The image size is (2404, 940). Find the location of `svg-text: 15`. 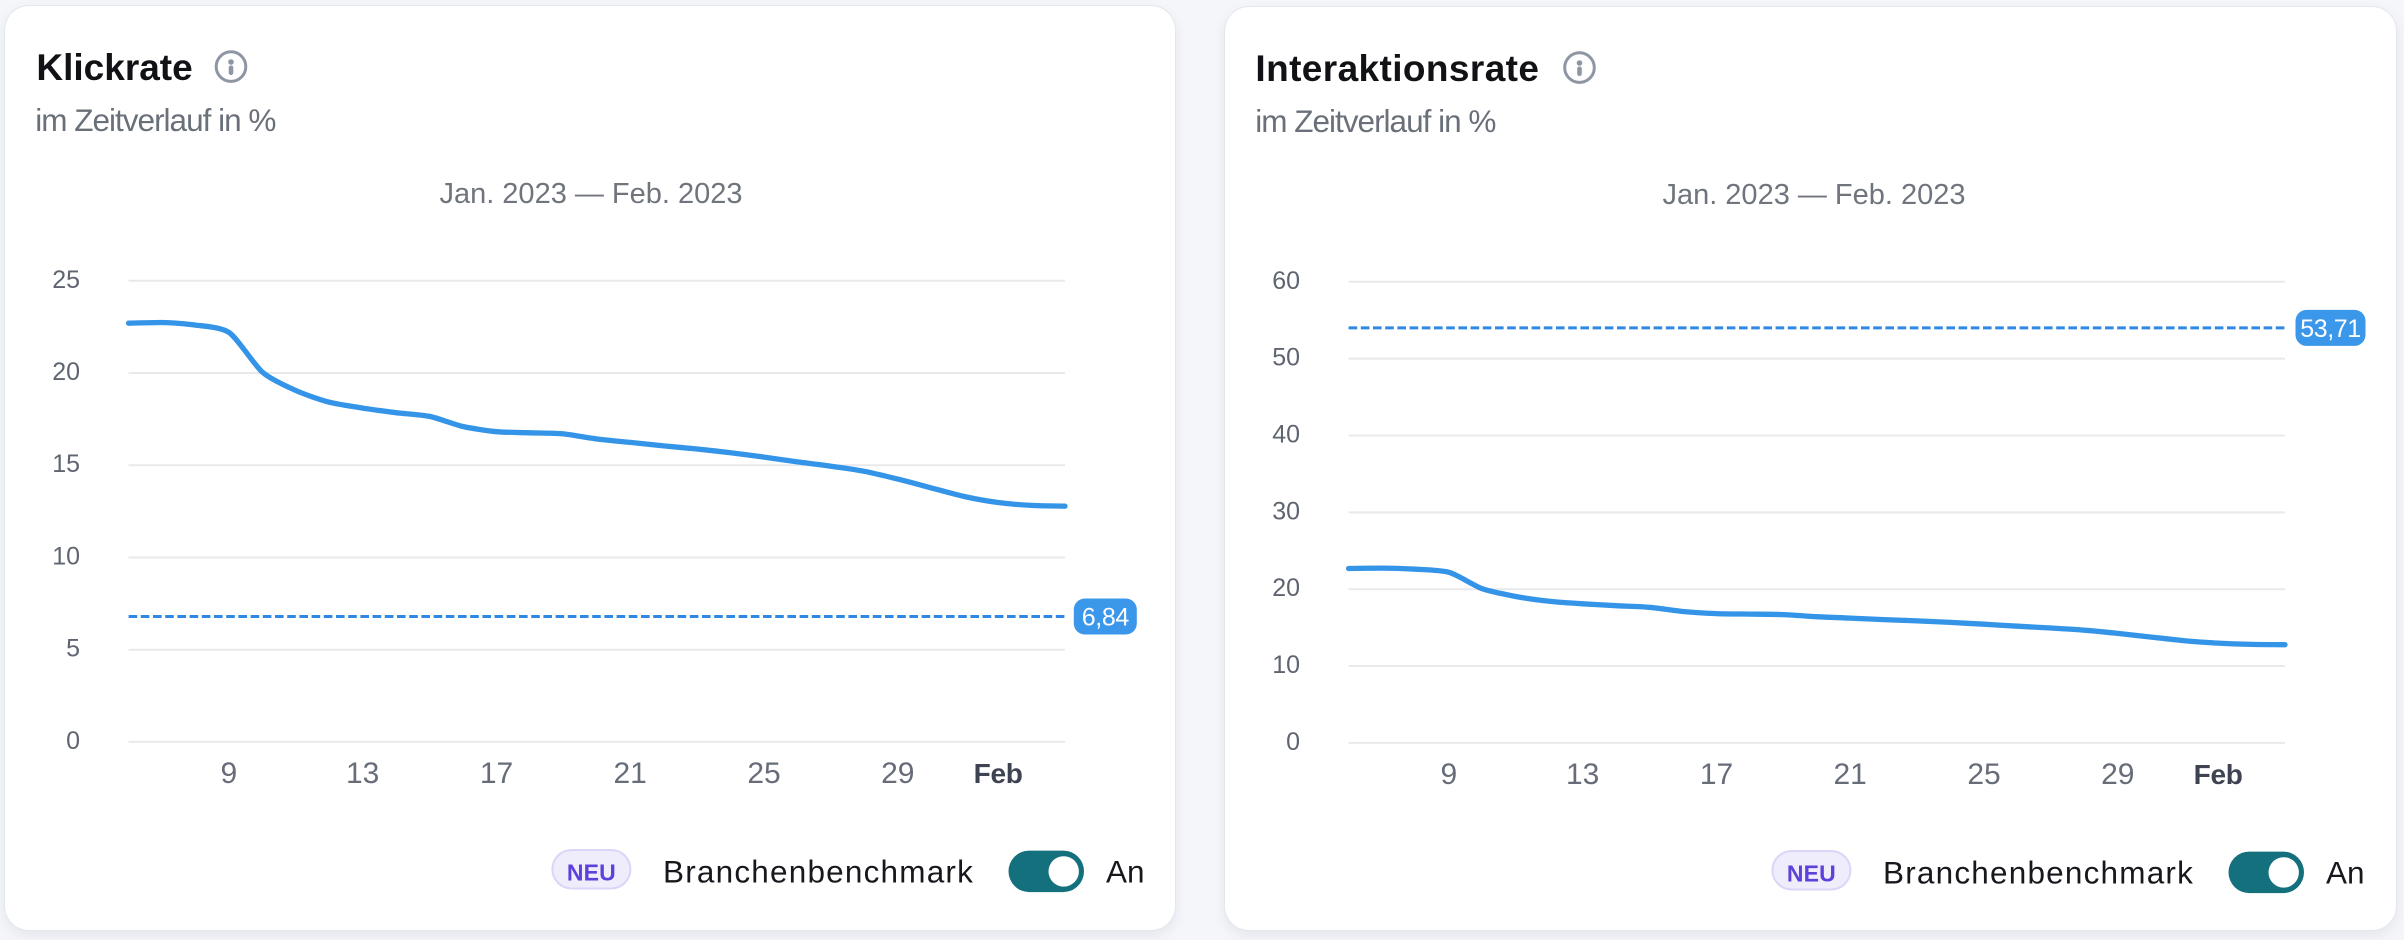

svg-text: 15 is located at coordinates (66, 464).